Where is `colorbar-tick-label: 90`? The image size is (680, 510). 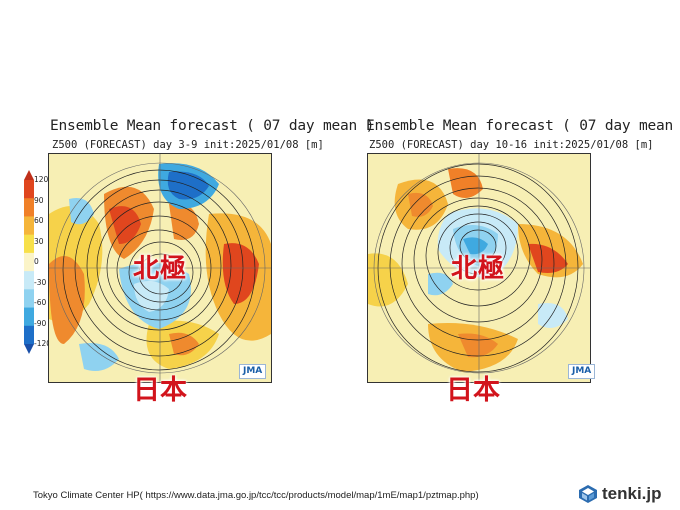
colorbar-tick-label: 90 is located at coordinates (39, 200).